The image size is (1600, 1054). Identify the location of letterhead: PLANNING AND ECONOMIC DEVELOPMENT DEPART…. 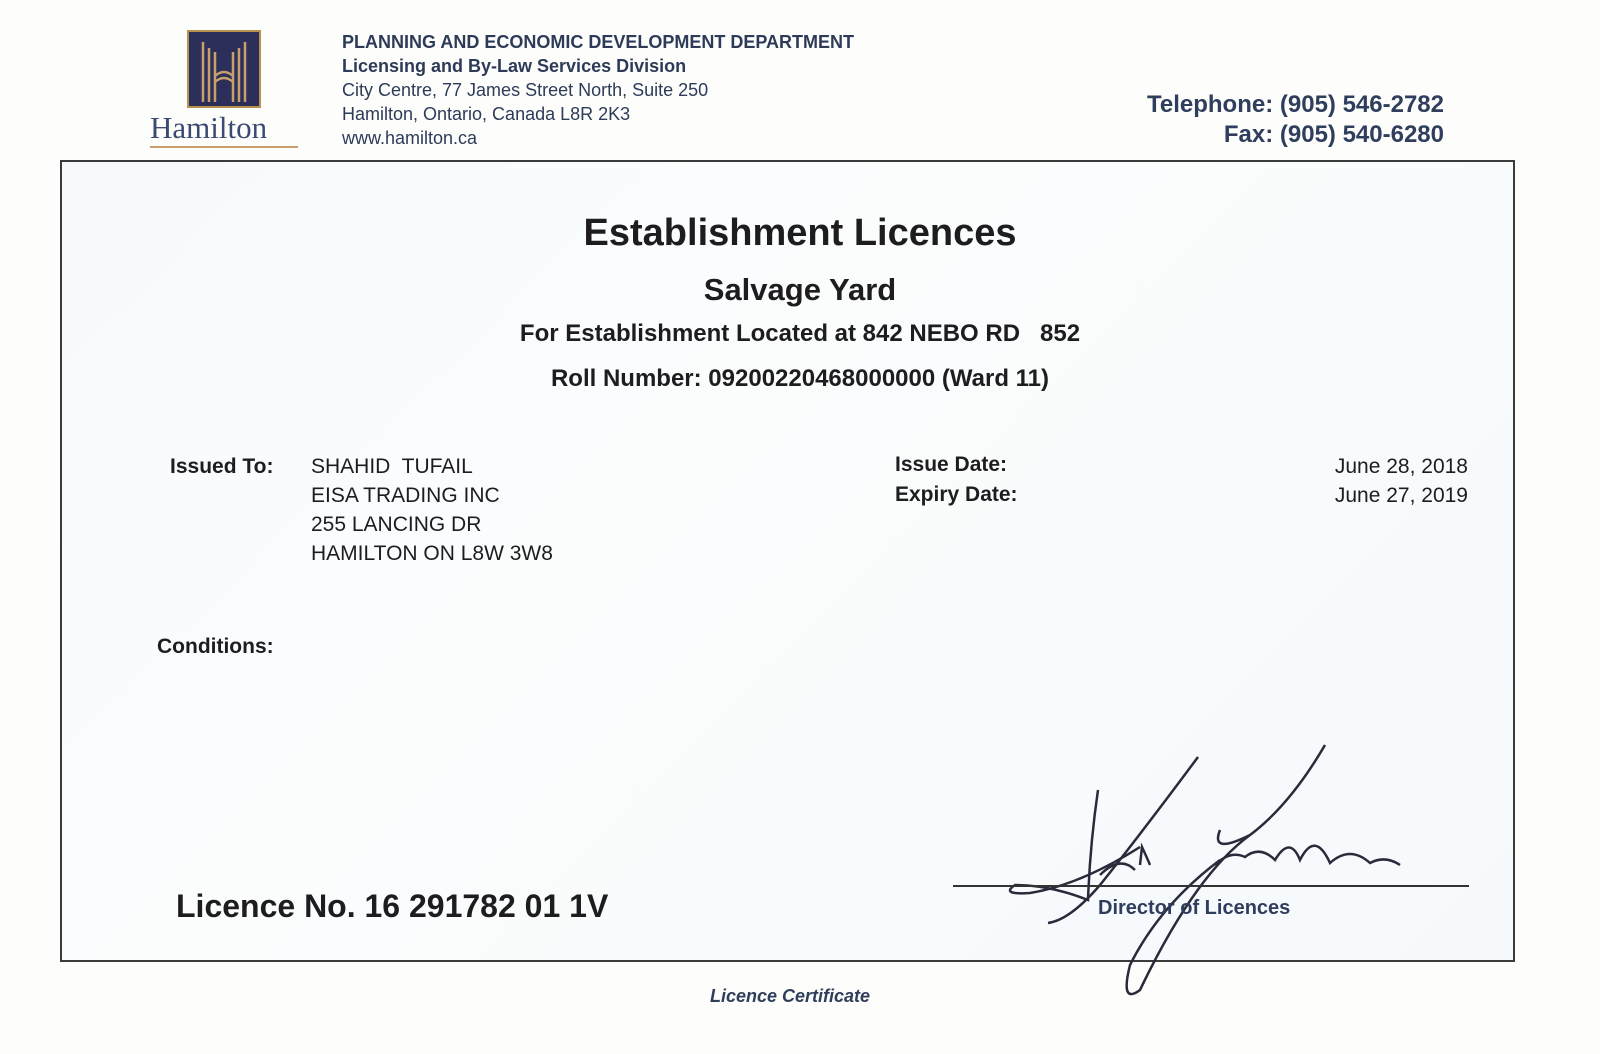
(598, 90).